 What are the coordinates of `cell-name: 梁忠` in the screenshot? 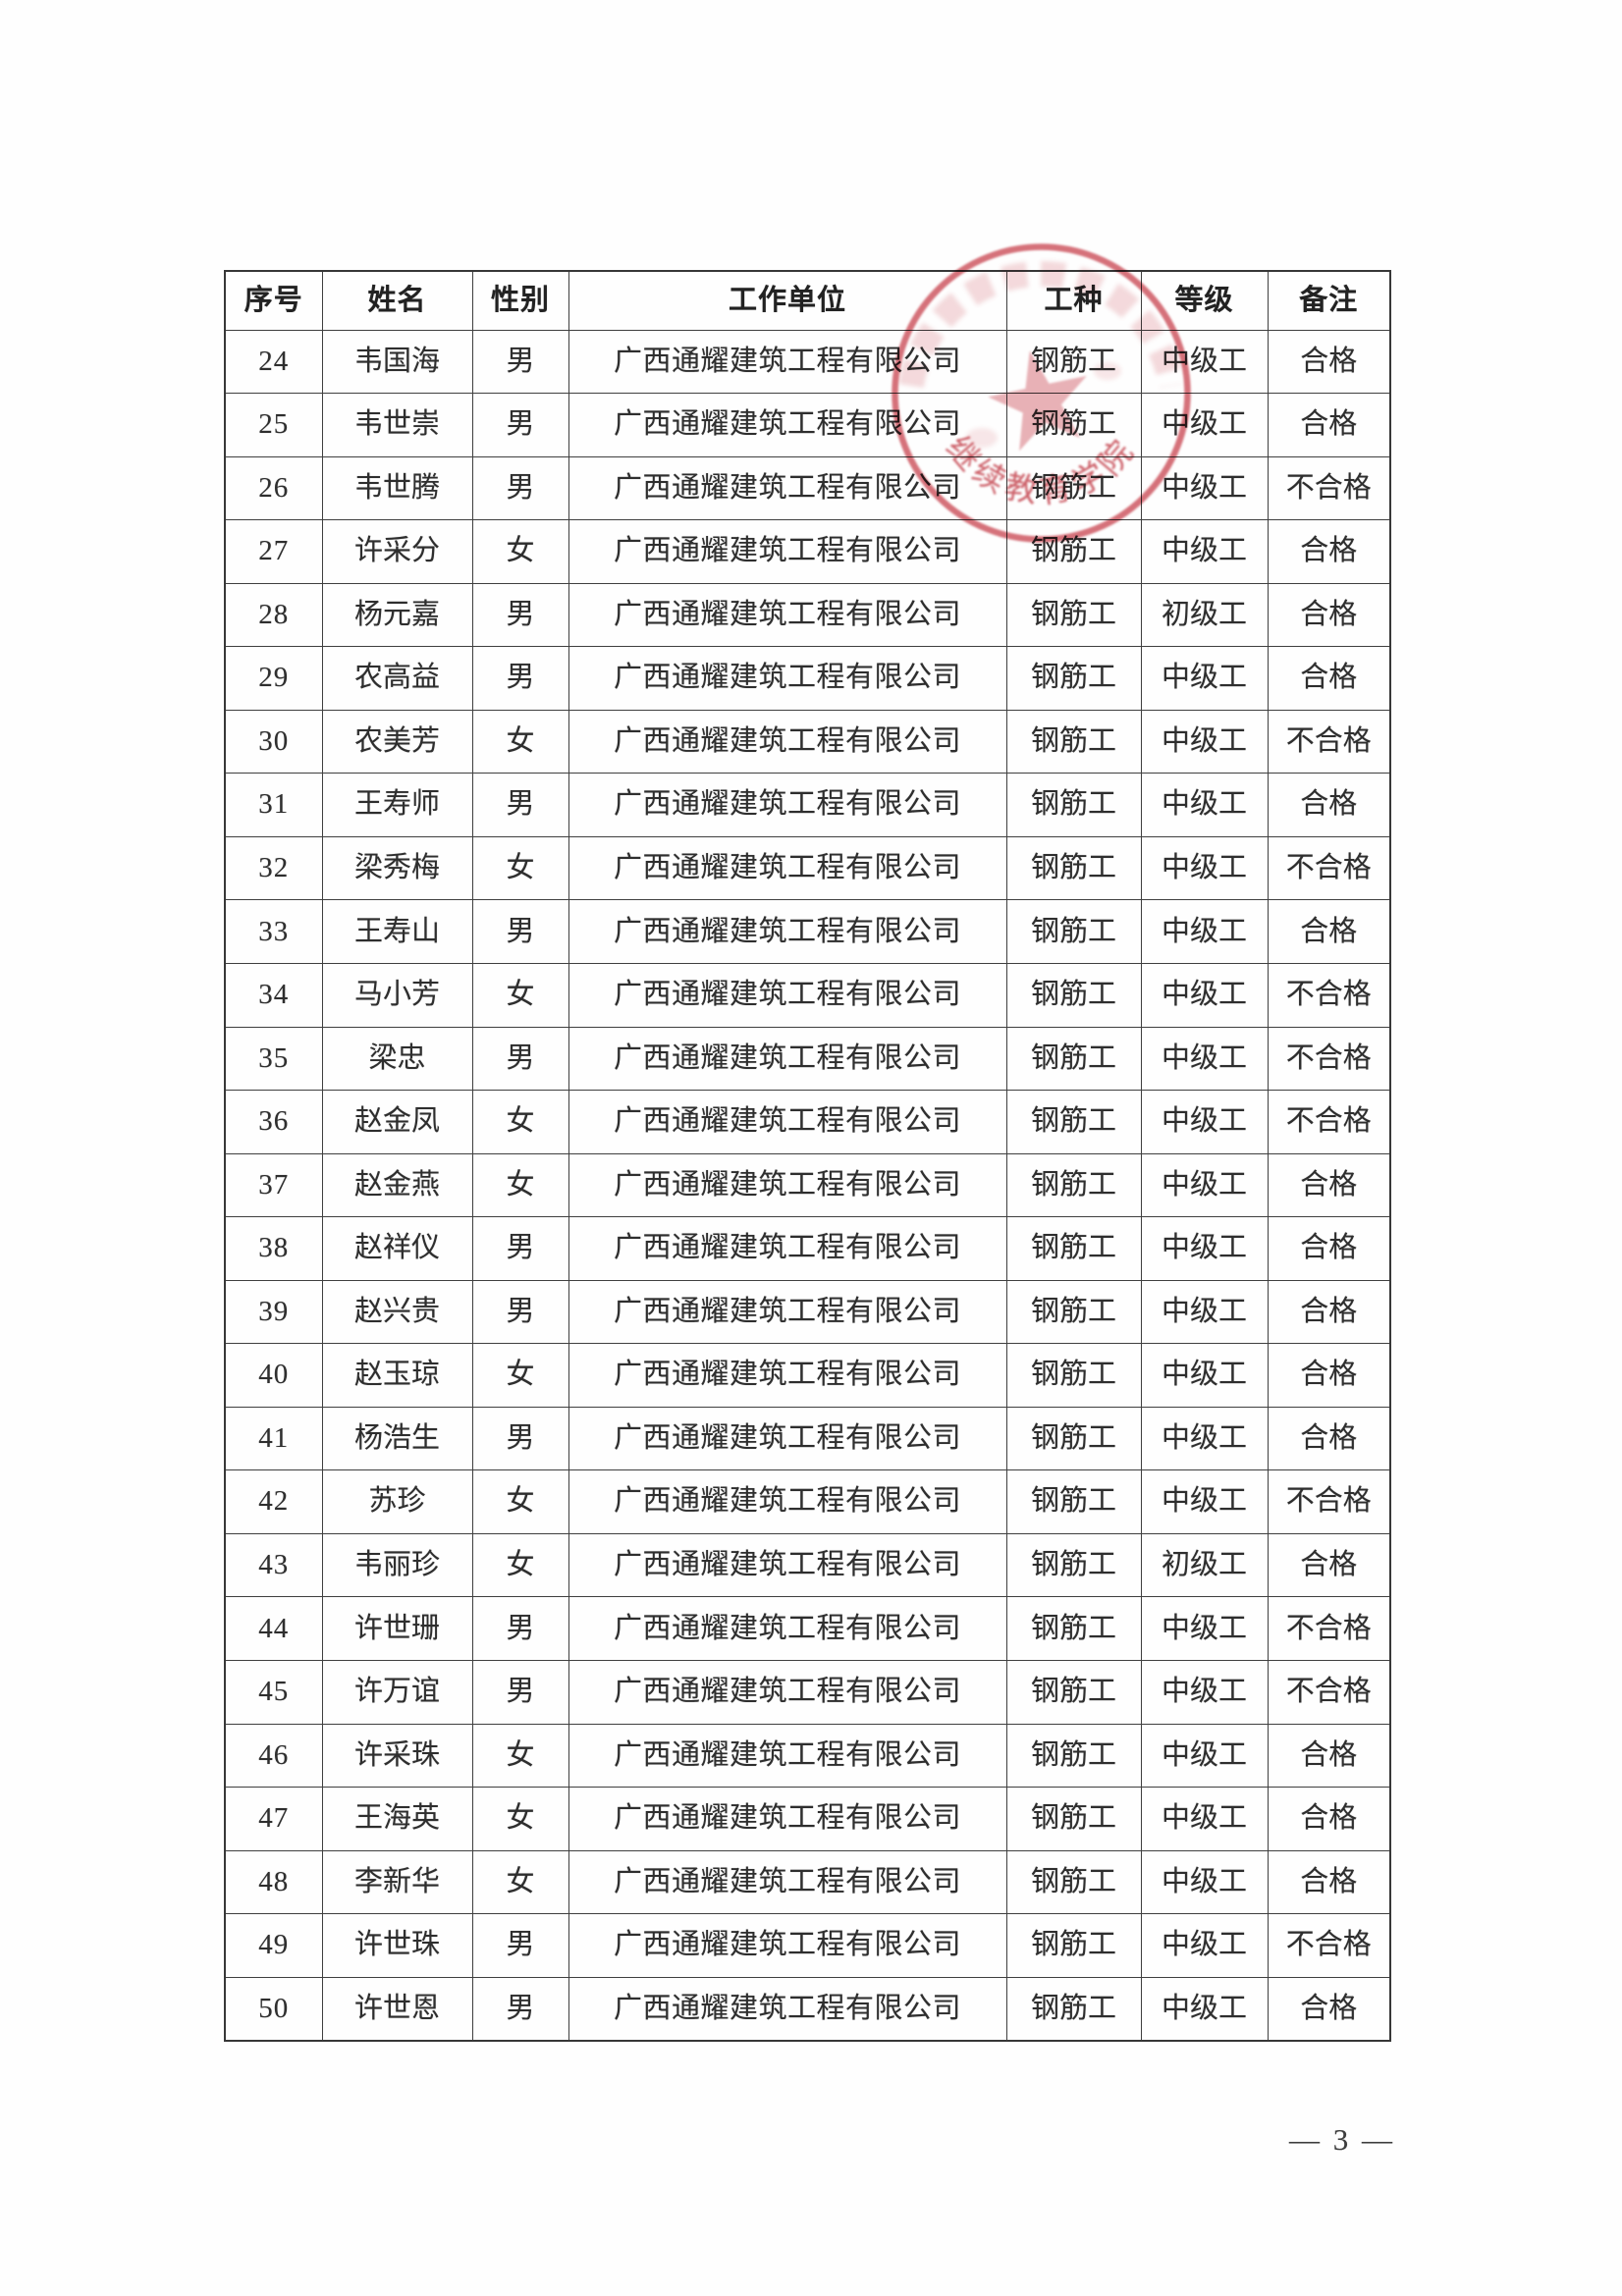 It's located at (397, 1059).